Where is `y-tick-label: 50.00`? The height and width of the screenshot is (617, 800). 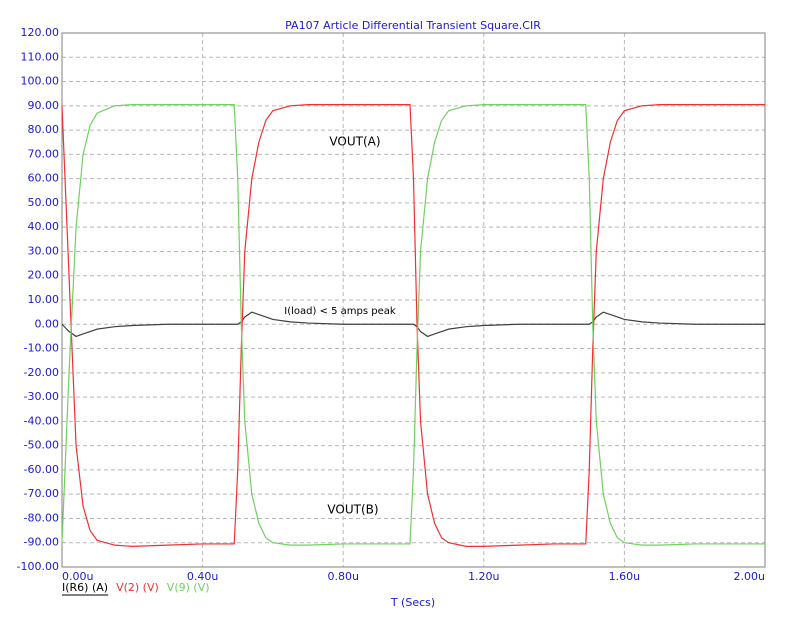
y-tick-label: 50.00 is located at coordinates (44, 202).